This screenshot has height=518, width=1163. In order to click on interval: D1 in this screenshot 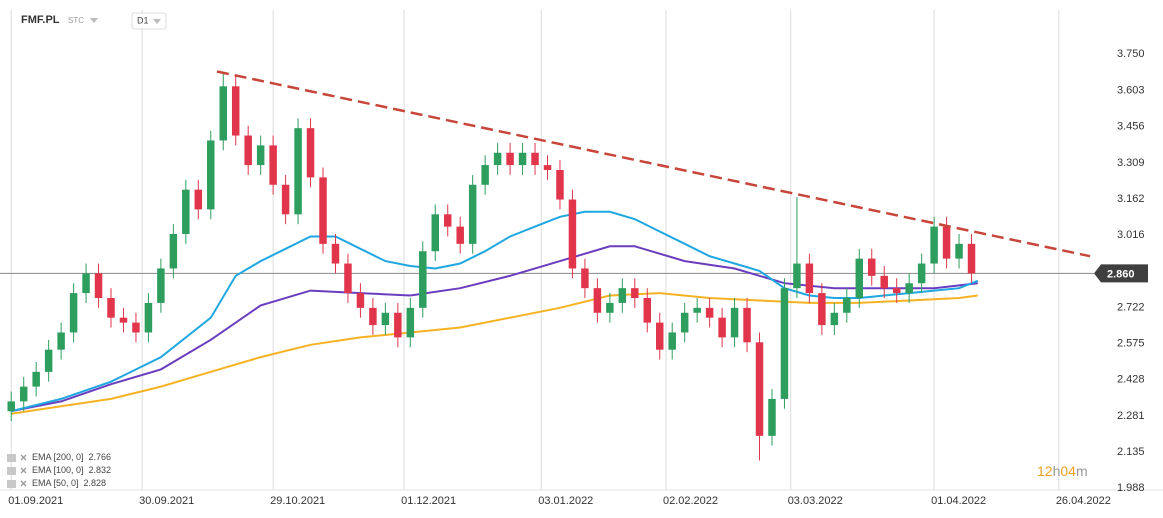, I will do `click(143, 20)`.